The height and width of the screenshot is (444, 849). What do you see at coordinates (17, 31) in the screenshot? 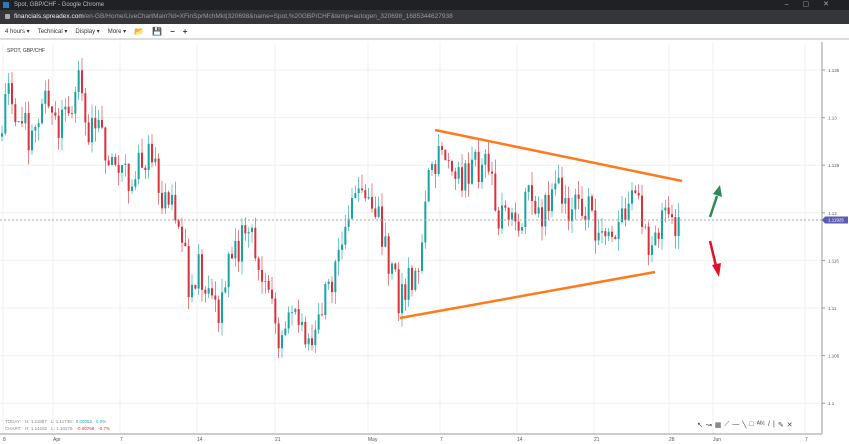
I see `interval-dropdown: 4 hours` at bounding box center [17, 31].